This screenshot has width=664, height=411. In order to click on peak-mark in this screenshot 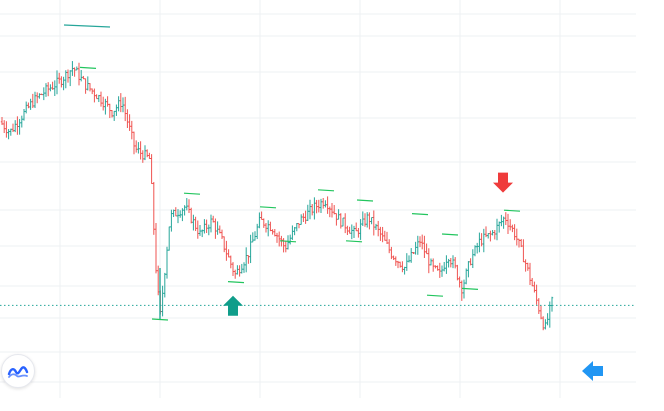, I will do `click(87, 26)`.